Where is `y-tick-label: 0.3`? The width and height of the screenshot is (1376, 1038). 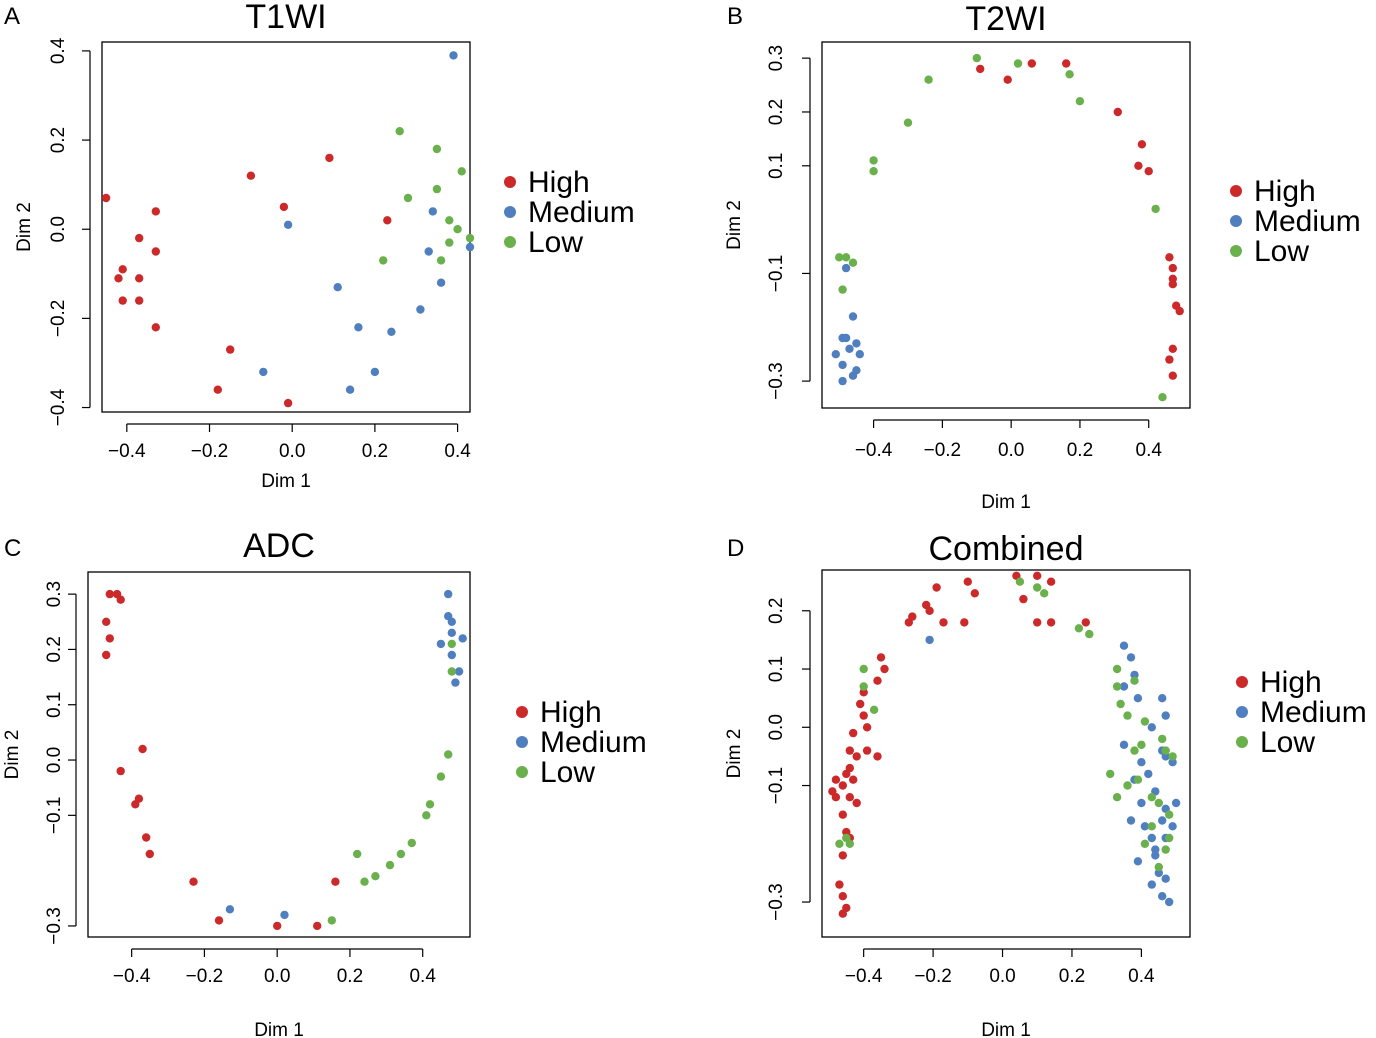
y-tick-label: 0.3 is located at coordinates (776, 58).